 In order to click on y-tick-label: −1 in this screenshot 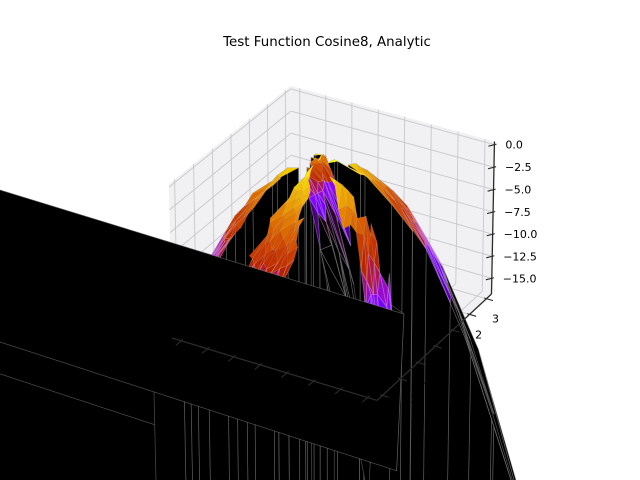, I will do `click(427, 382)`.